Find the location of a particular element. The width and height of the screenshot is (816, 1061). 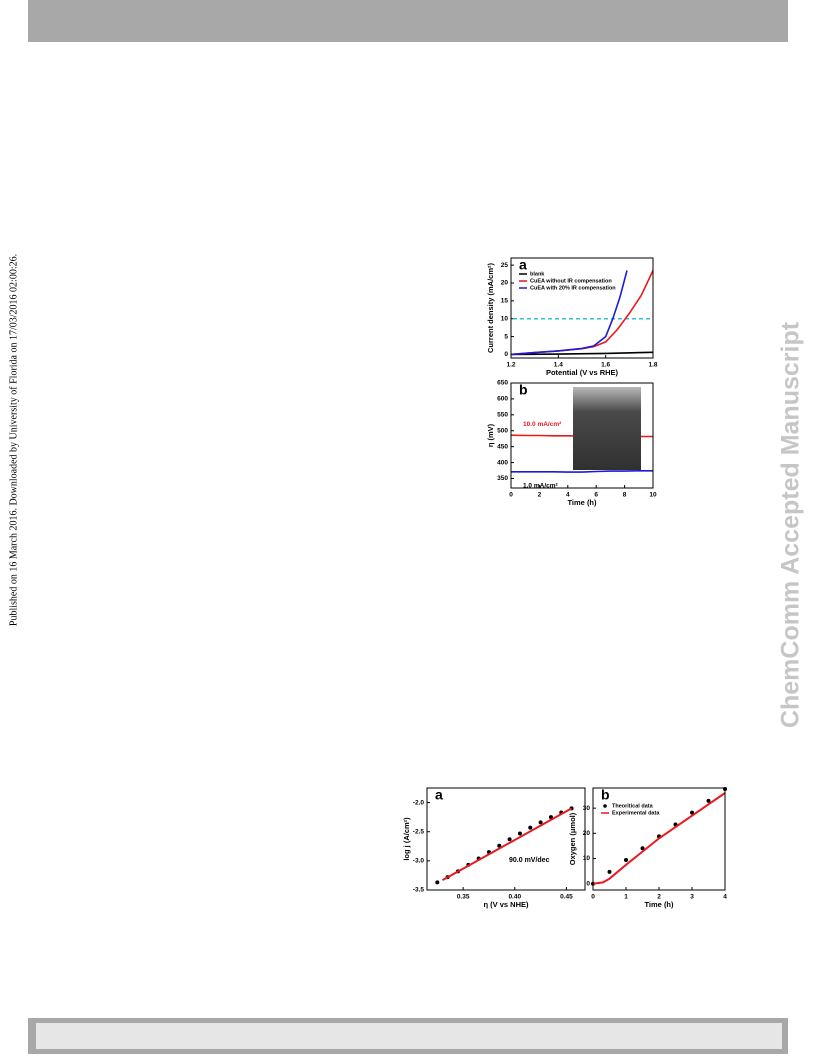

x-axis-label: Potential (V vs RHE) is located at coordinates (582, 372).